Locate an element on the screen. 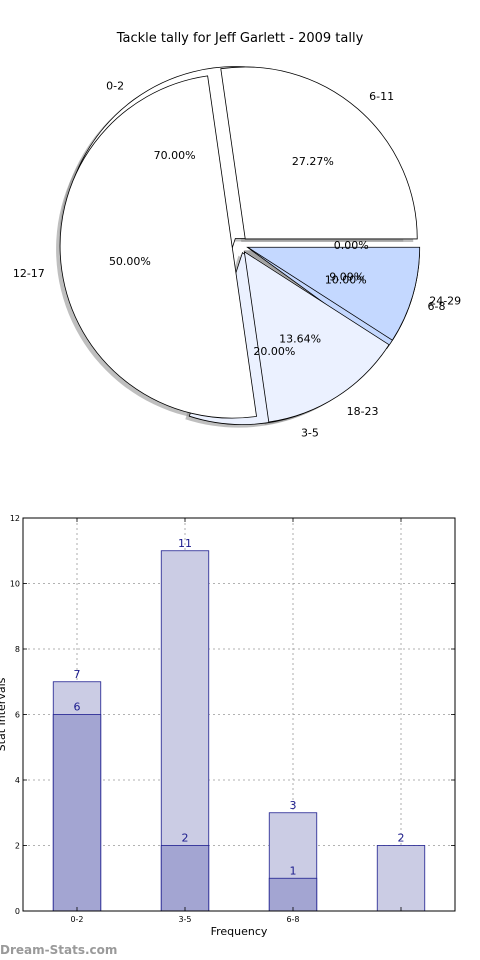  y-tick-label: 8 is located at coordinates (17, 649).